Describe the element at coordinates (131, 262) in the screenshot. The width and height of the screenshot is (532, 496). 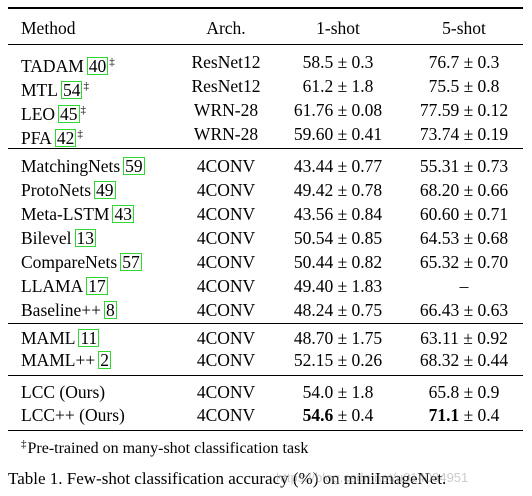
I see `citation-link: 57` at that location.